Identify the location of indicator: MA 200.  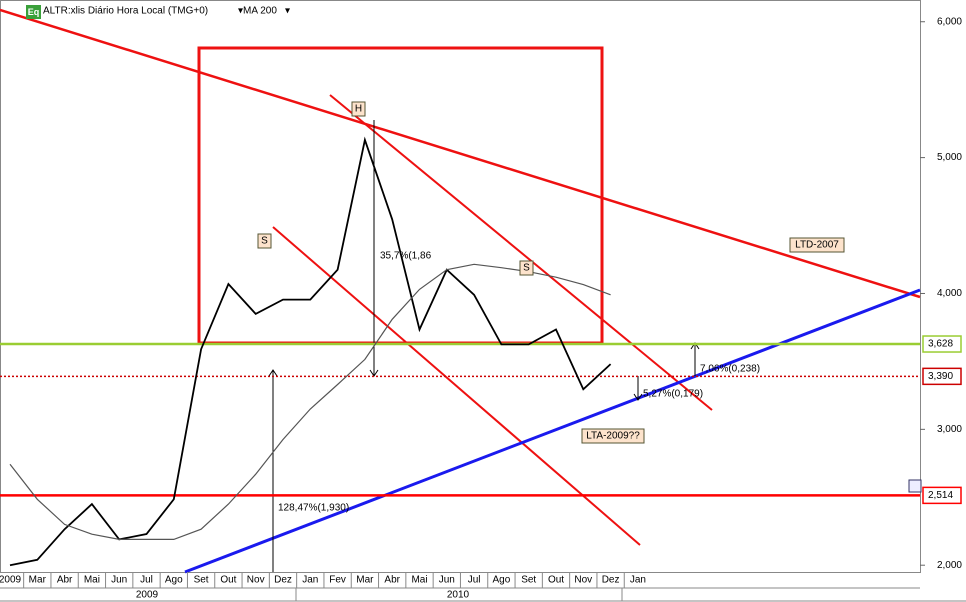
(260, 11).